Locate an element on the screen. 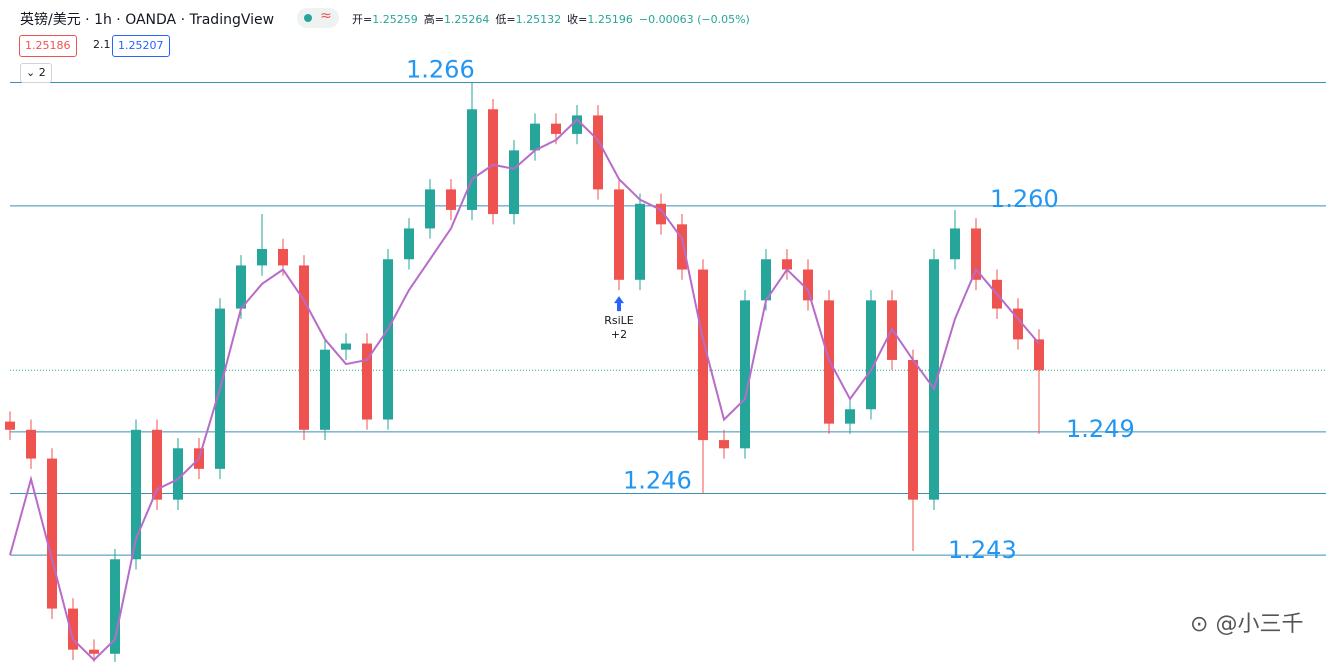 This screenshot has height=662, width=1326. ohlc-key: 开= is located at coordinates (362, 19).